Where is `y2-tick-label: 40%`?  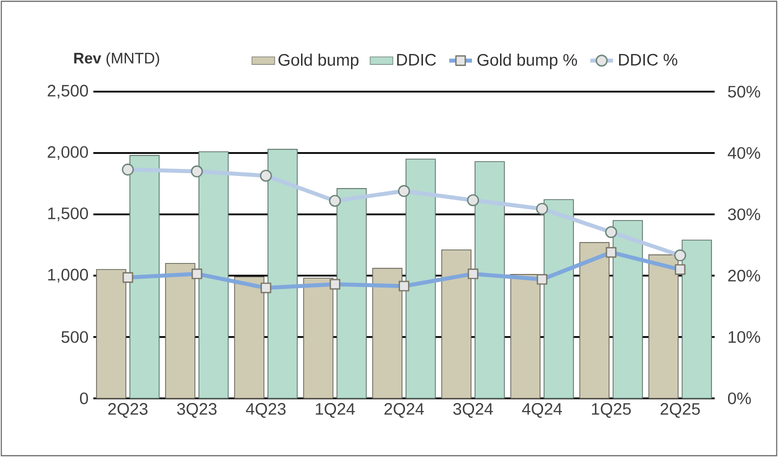 y2-tick-label: 40% is located at coordinates (744, 153).